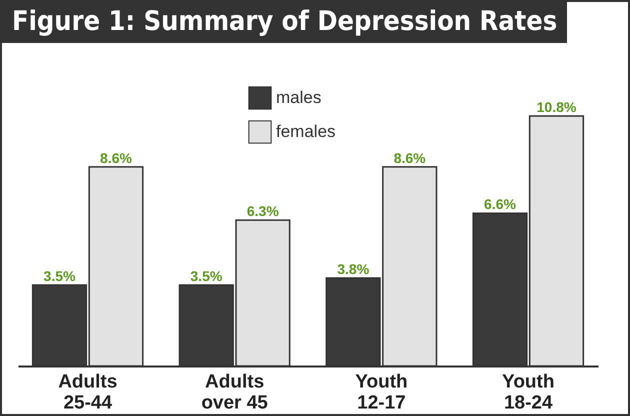 The width and height of the screenshot is (630, 416). Describe the element at coordinates (353, 269) in the screenshot. I see `data-label: 3.8%` at that location.